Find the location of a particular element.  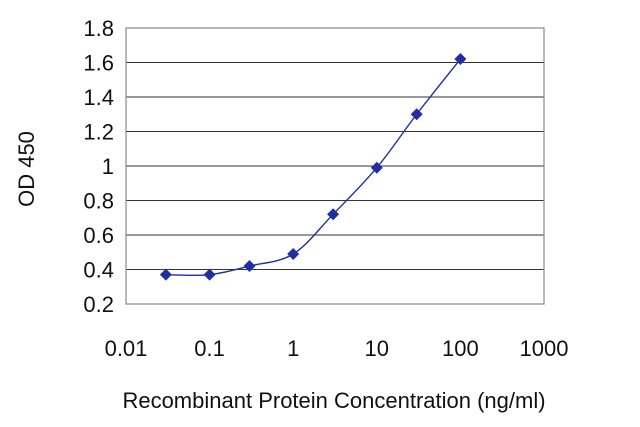

y-tick-label: 1 is located at coordinates (108, 166).